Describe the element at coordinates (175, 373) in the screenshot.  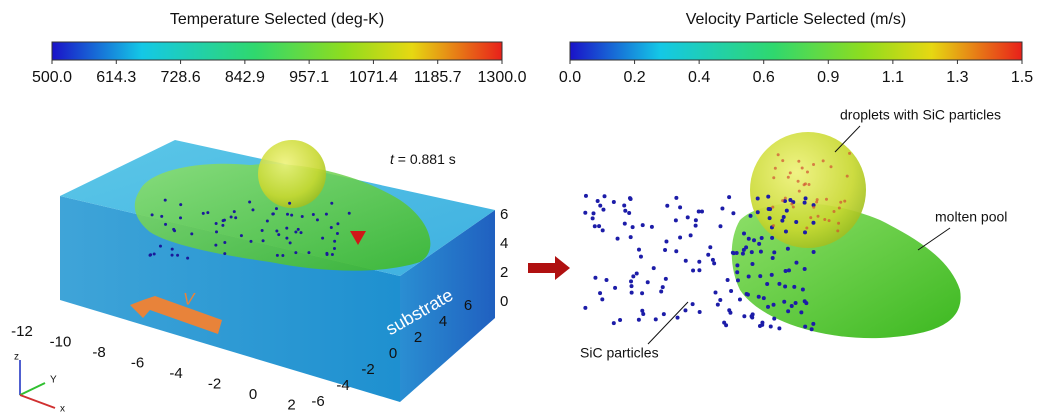
I see `x-tick-label: -4` at that location.